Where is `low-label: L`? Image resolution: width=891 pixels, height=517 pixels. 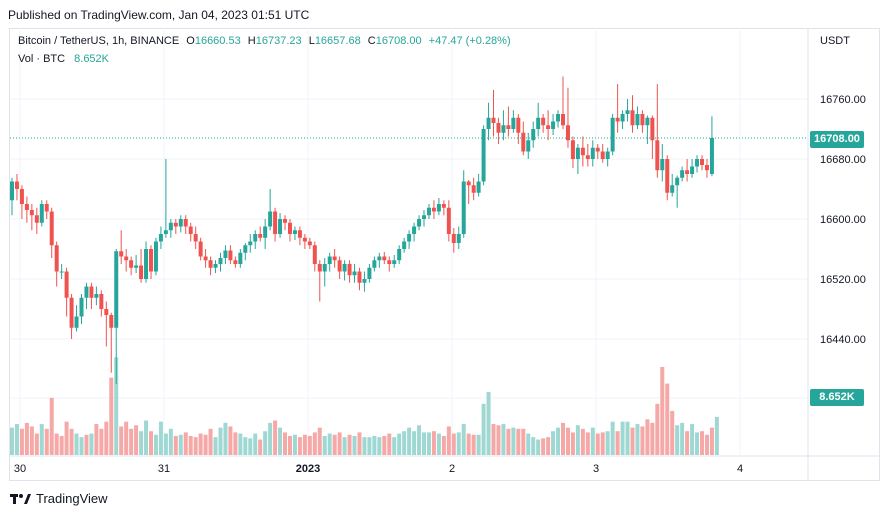 low-label: L is located at coordinates (311, 41).